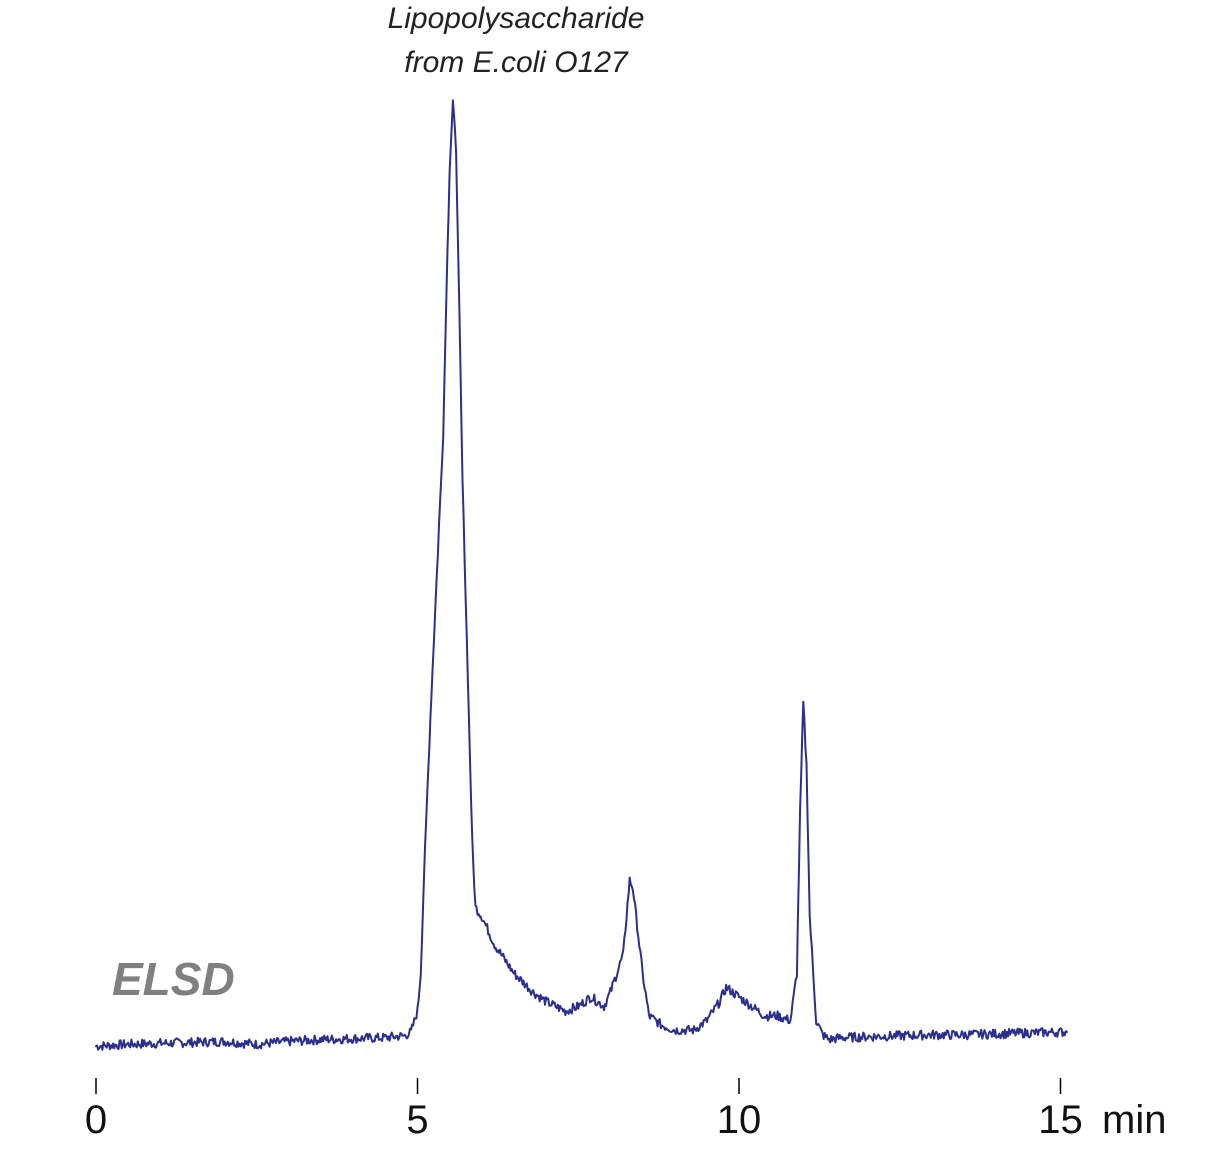 Image resolution: width=1228 pixels, height=1153 pixels. Describe the element at coordinates (1134, 1120) in the screenshot. I see `x-unit-label: min` at that location.